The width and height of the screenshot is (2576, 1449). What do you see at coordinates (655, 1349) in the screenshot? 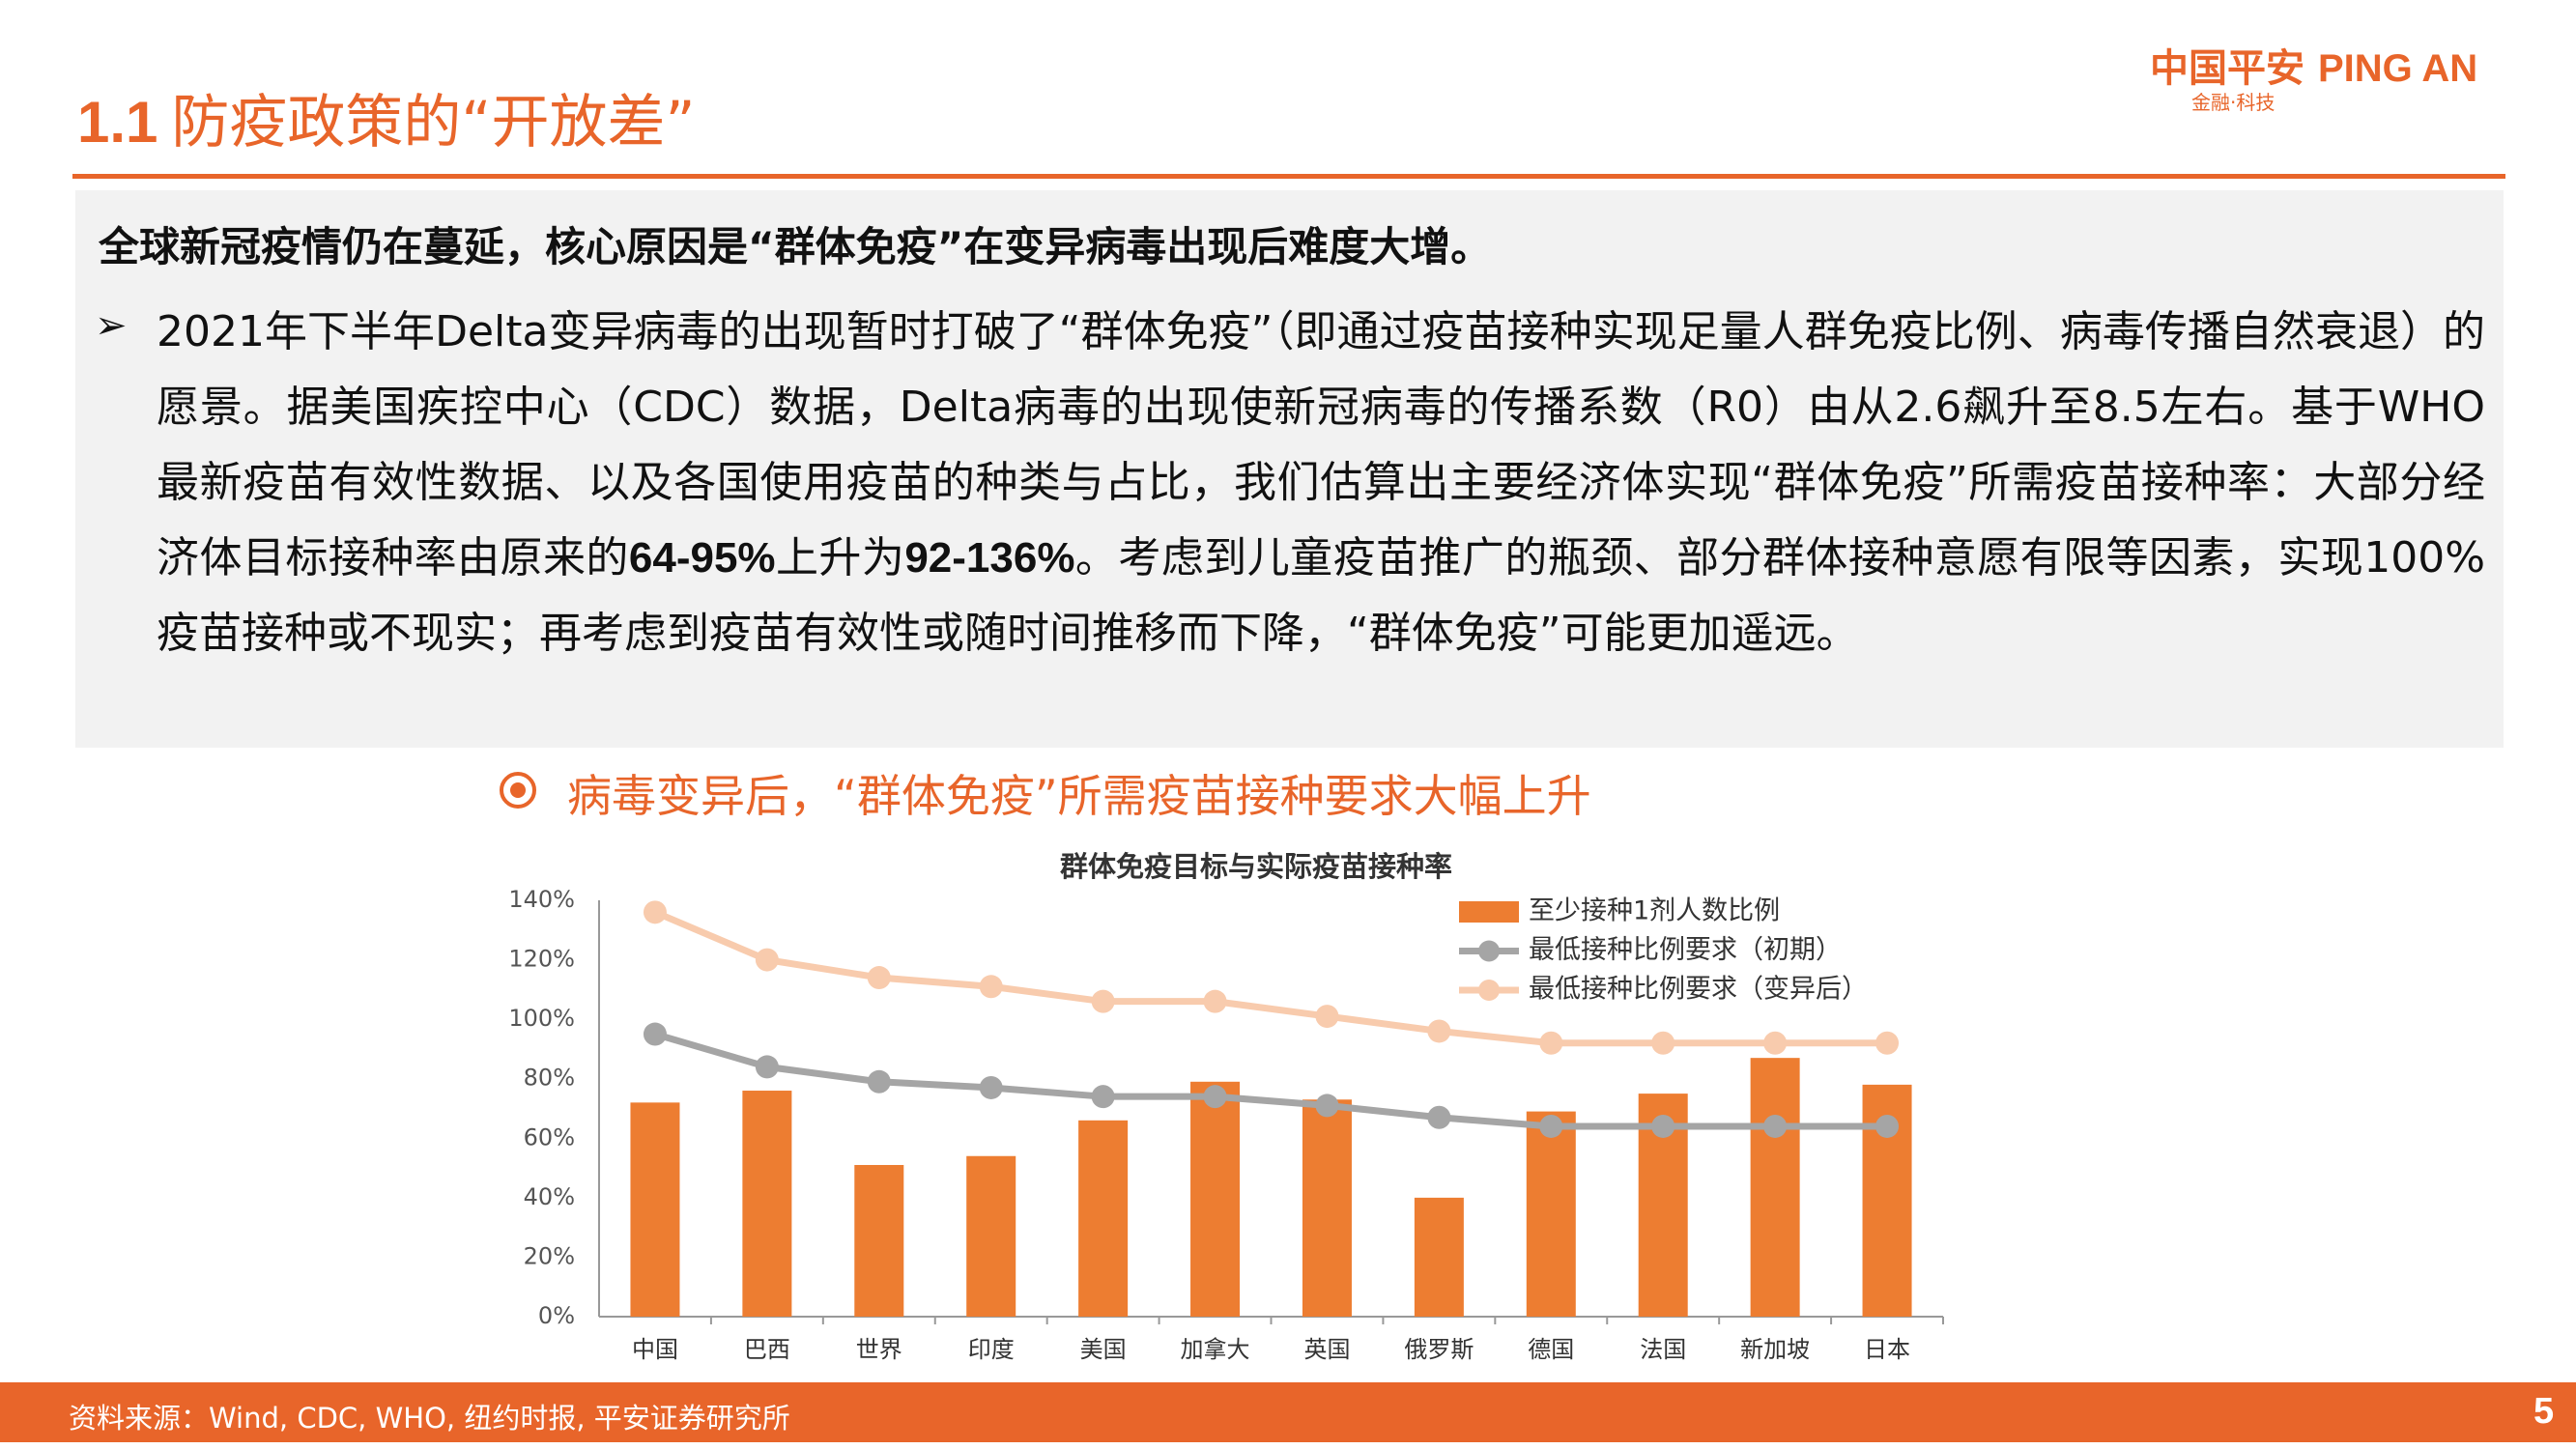
I see `x-tick-label: 中国` at bounding box center [655, 1349].